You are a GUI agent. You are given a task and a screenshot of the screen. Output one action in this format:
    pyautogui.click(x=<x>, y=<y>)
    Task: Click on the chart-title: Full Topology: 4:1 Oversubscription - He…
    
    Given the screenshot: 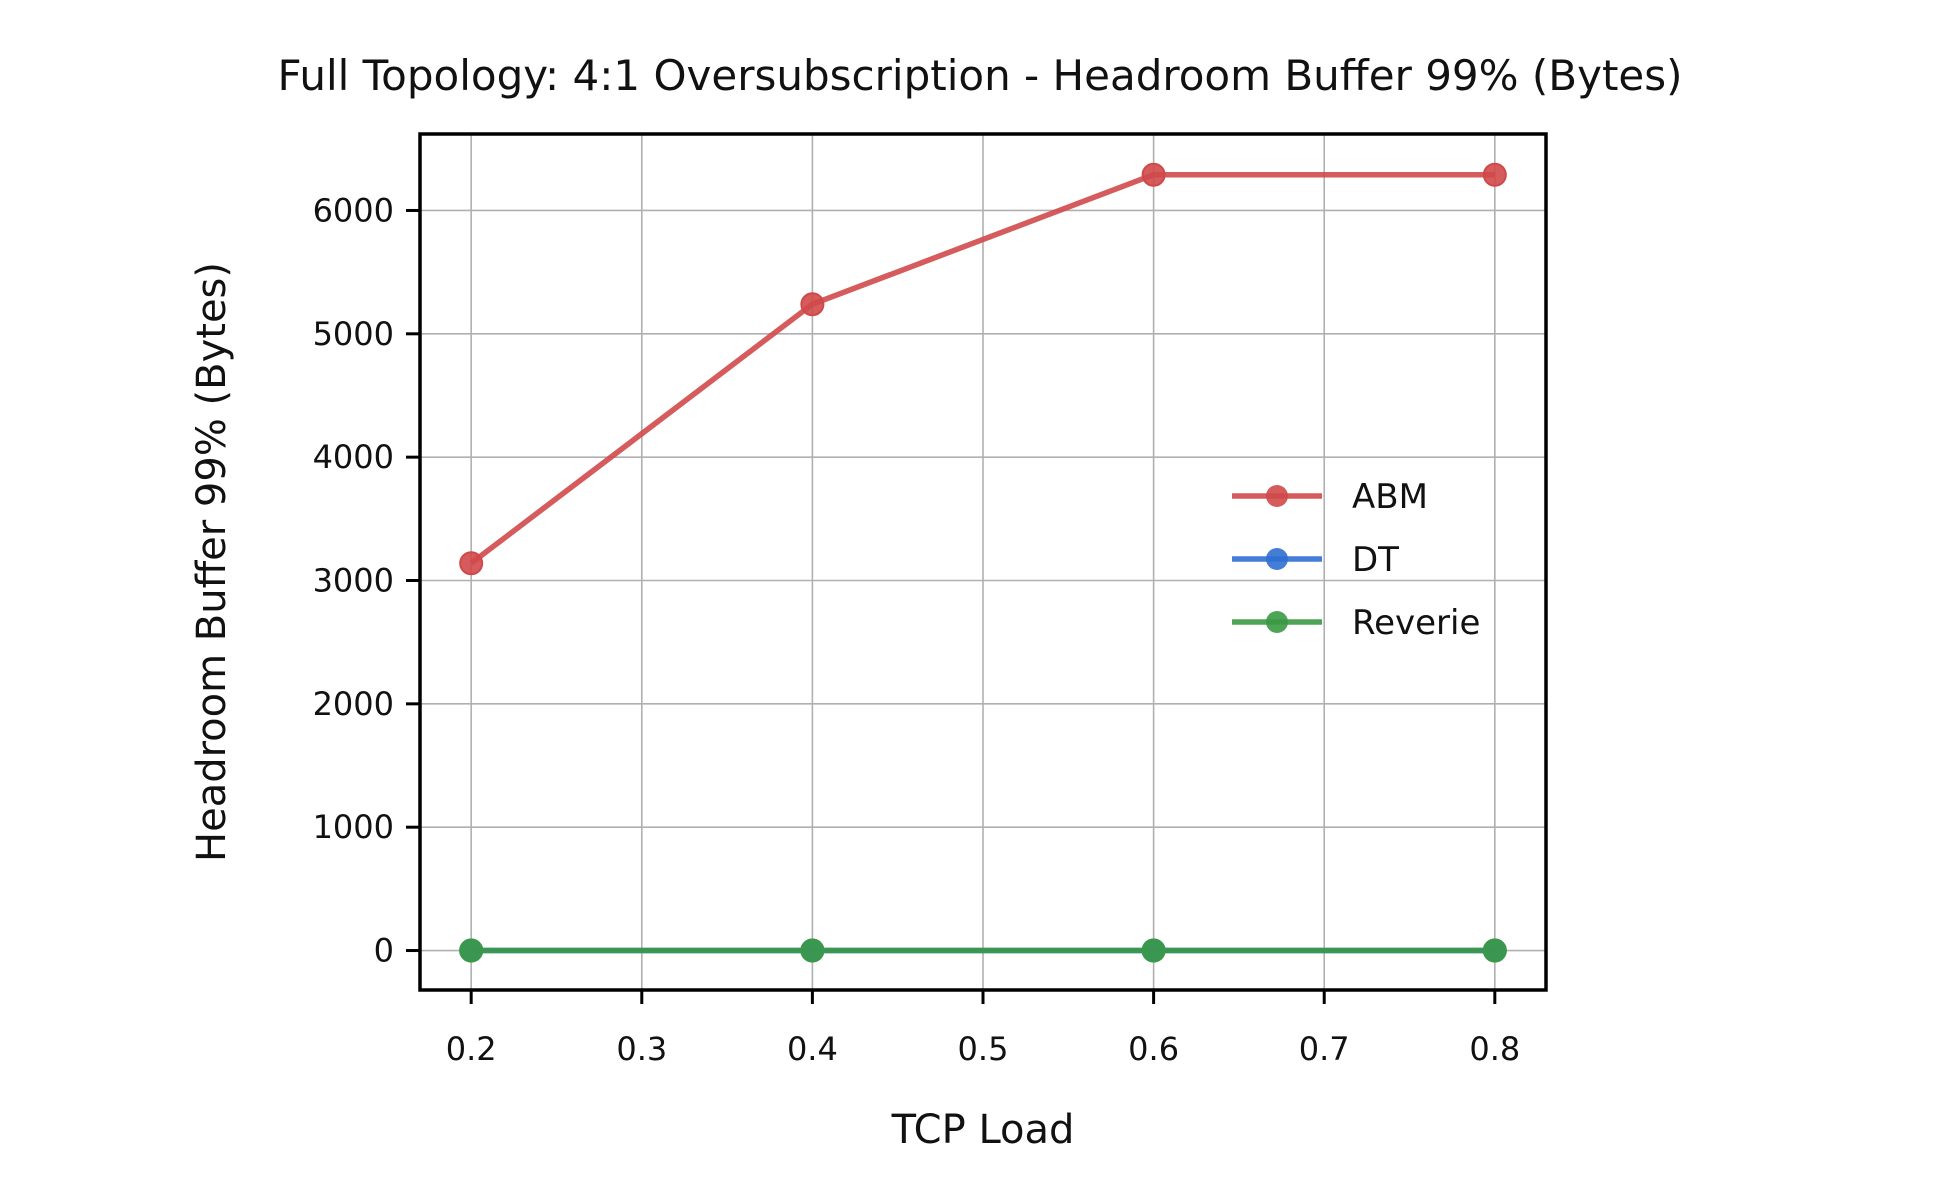 What is the action you would take?
    pyautogui.click(x=979, y=75)
    